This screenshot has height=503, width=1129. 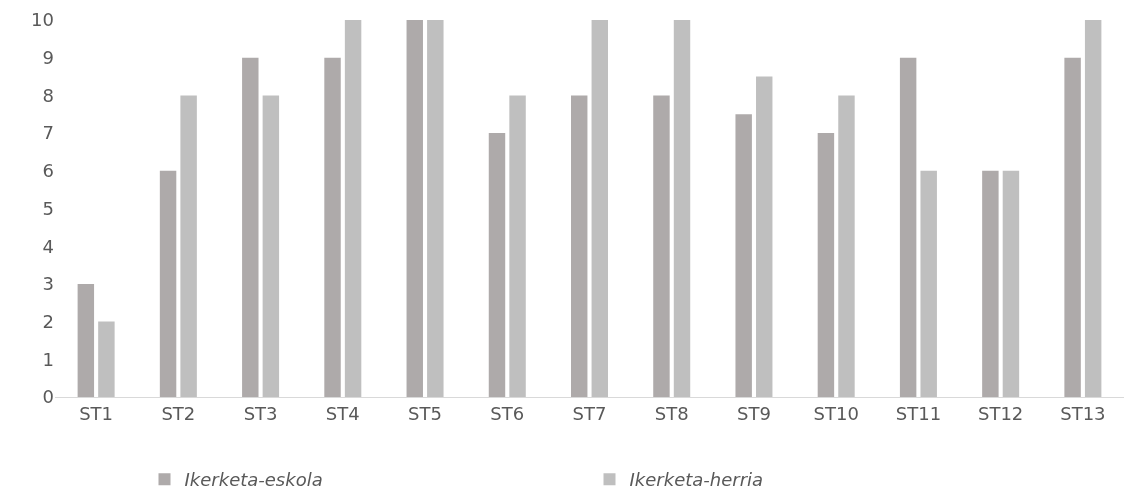 What do you see at coordinates (48, 208) in the screenshot?
I see `y-tick-label: 5` at bounding box center [48, 208].